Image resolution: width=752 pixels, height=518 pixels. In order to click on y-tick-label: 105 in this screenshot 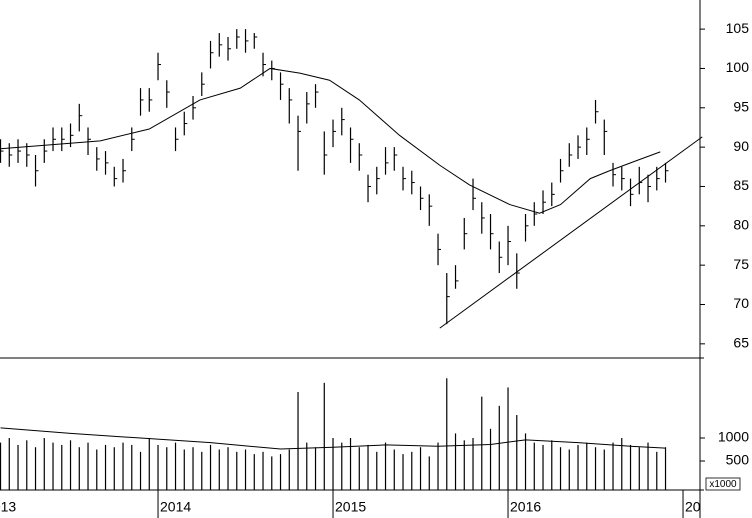, I will do `click(738, 28)`.